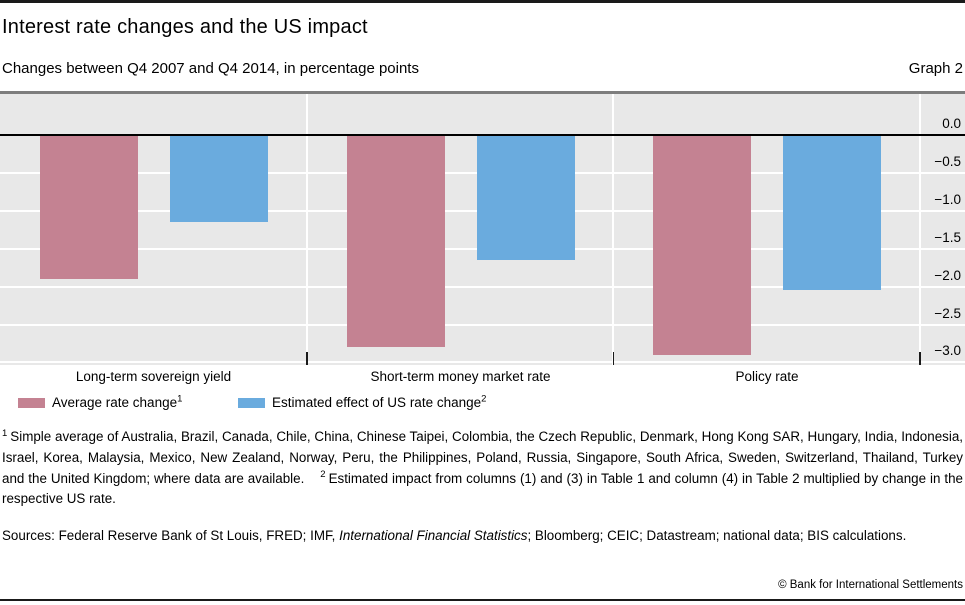 The width and height of the screenshot is (965, 605). I want to click on y-tick-label: −0.5, so click(947, 161).